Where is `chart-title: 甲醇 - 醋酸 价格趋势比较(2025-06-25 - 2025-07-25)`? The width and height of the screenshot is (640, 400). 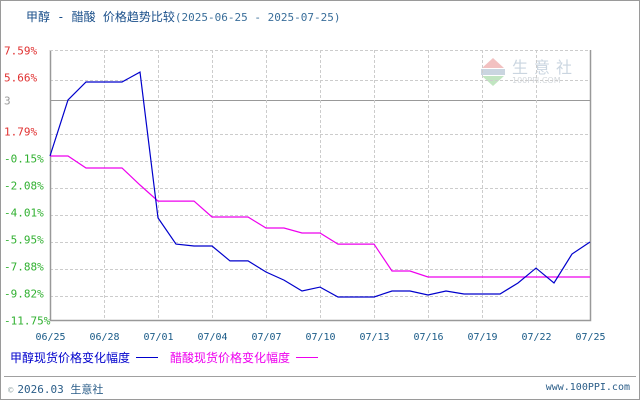 chart-title: 甲醇 - 醋酸 价格趋势比较(2025-06-25 - 2025-07-25) is located at coordinates (183, 16).